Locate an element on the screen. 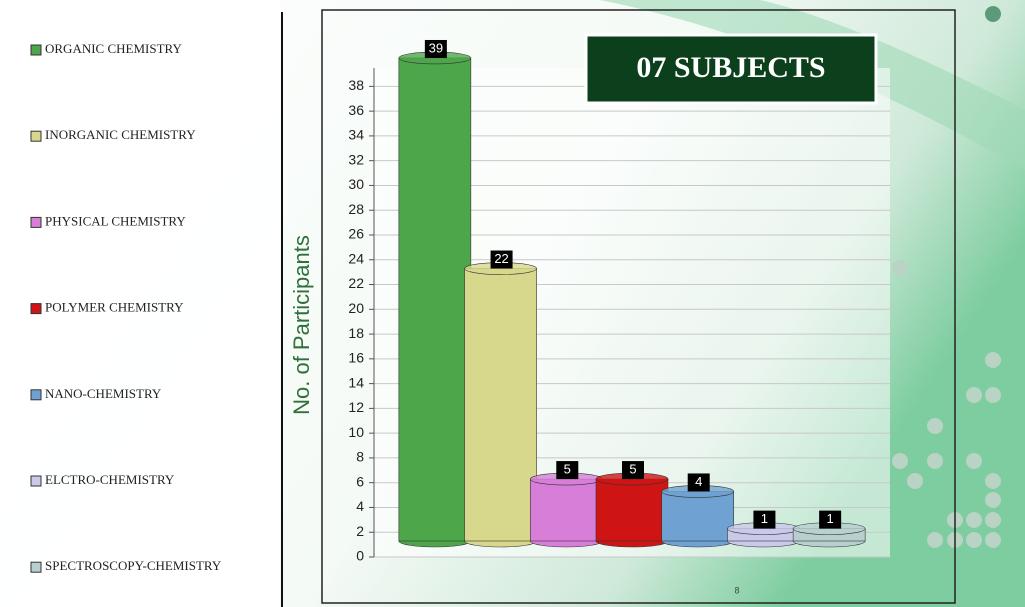 The width and height of the screenshot is (1025, 607). y-axis-label: No. of Participants is located at coordinates (301, 325).